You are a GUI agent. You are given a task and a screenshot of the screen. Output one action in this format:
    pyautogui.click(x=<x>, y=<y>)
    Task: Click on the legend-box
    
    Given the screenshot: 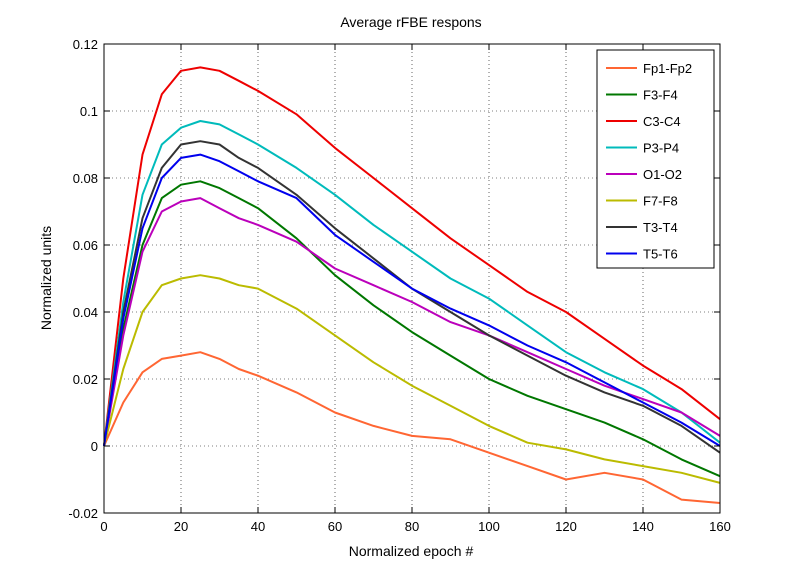 What is the action you would take?
    pyautogui.click(x=655, y=159)
    